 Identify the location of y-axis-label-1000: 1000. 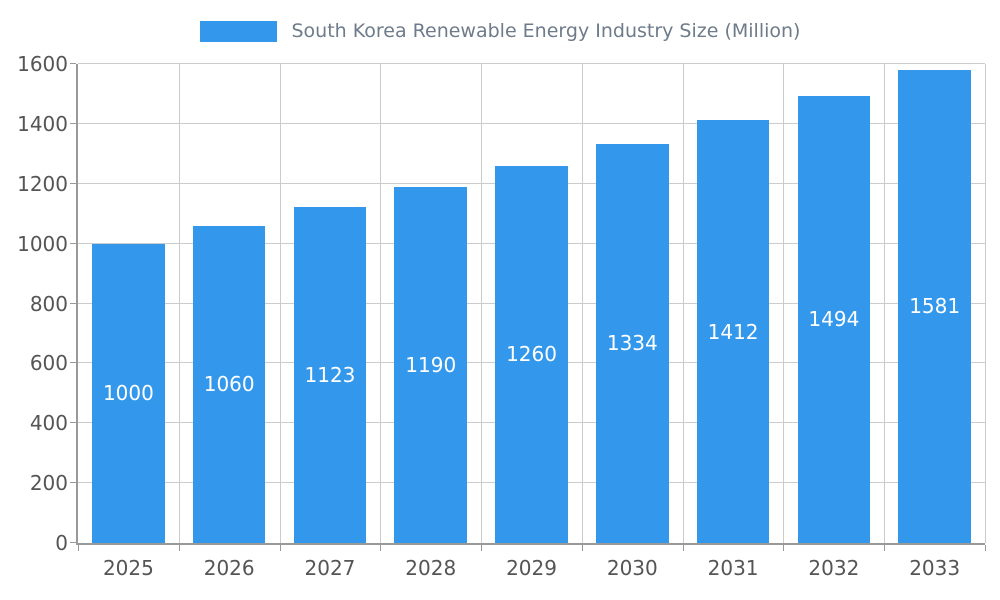
(42, 243).